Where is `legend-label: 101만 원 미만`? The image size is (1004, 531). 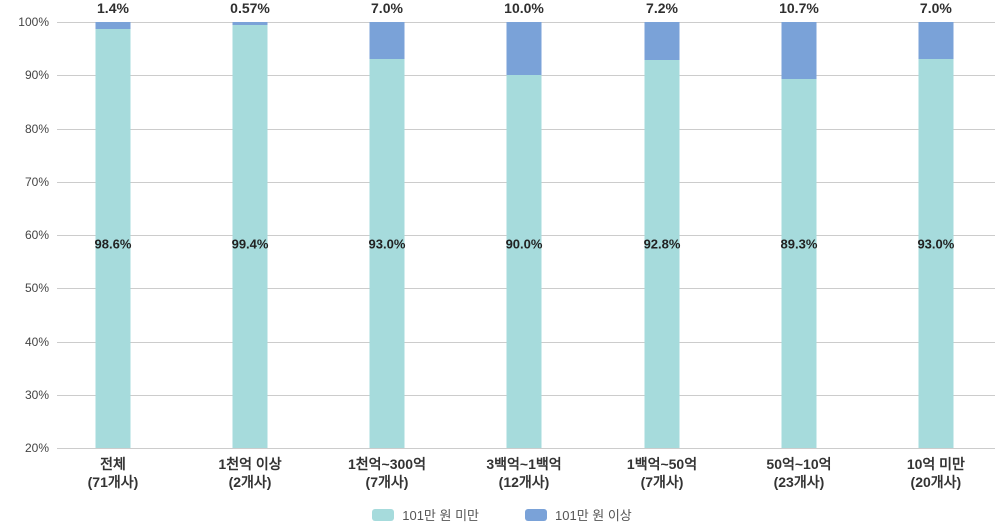
legend-label: 101만 원 미만 is located at coordinates (440, 515).